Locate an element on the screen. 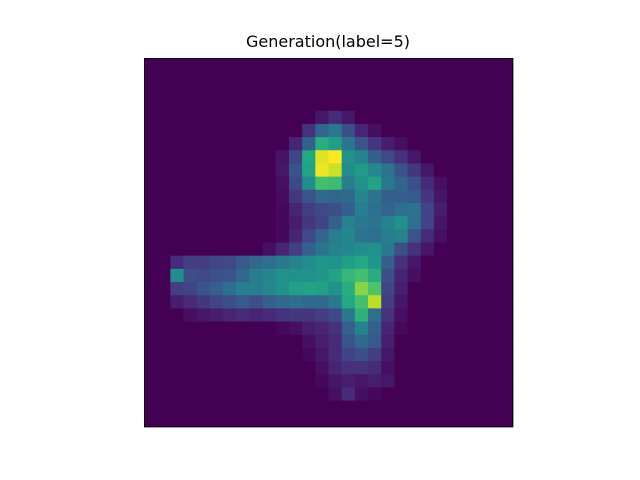 The width and height of the screenshot is (640, 480). heatmap-cell-r23-c19 is located at coordinates (401, 368).